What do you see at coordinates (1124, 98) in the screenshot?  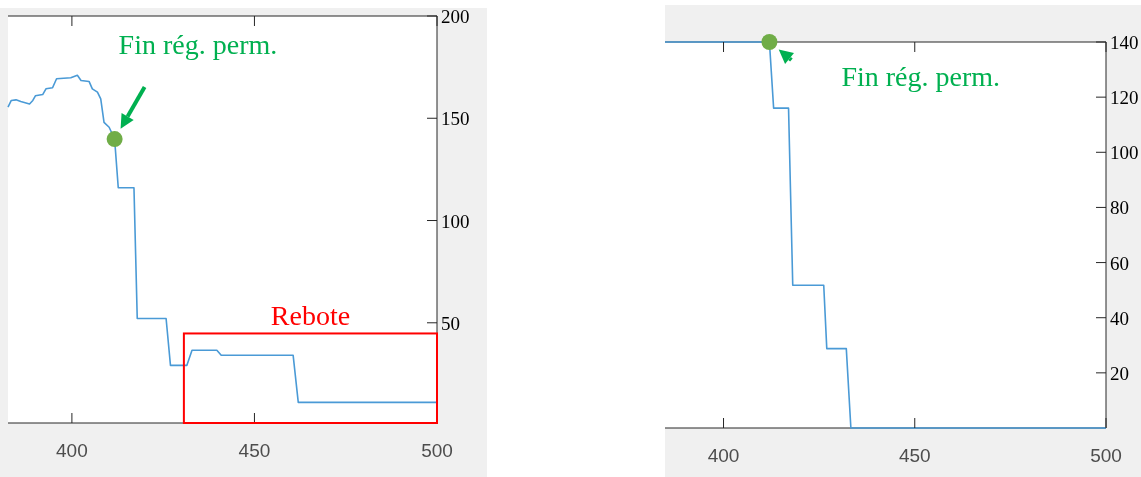 I see `y-tick-label: 120` at bounding box center [1124, 98].